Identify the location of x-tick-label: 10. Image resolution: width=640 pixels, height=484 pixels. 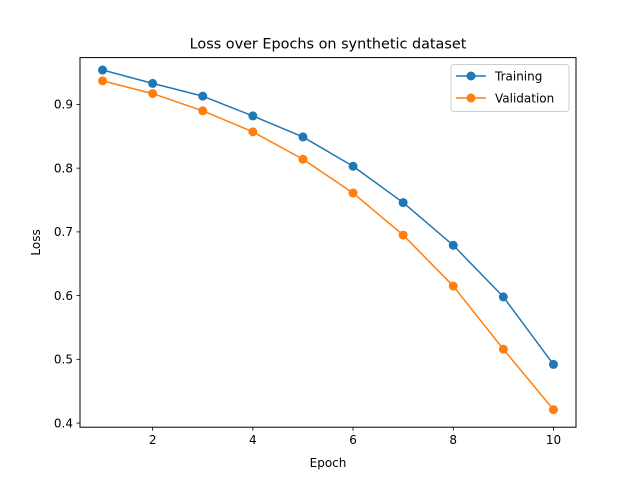
(553, 440).